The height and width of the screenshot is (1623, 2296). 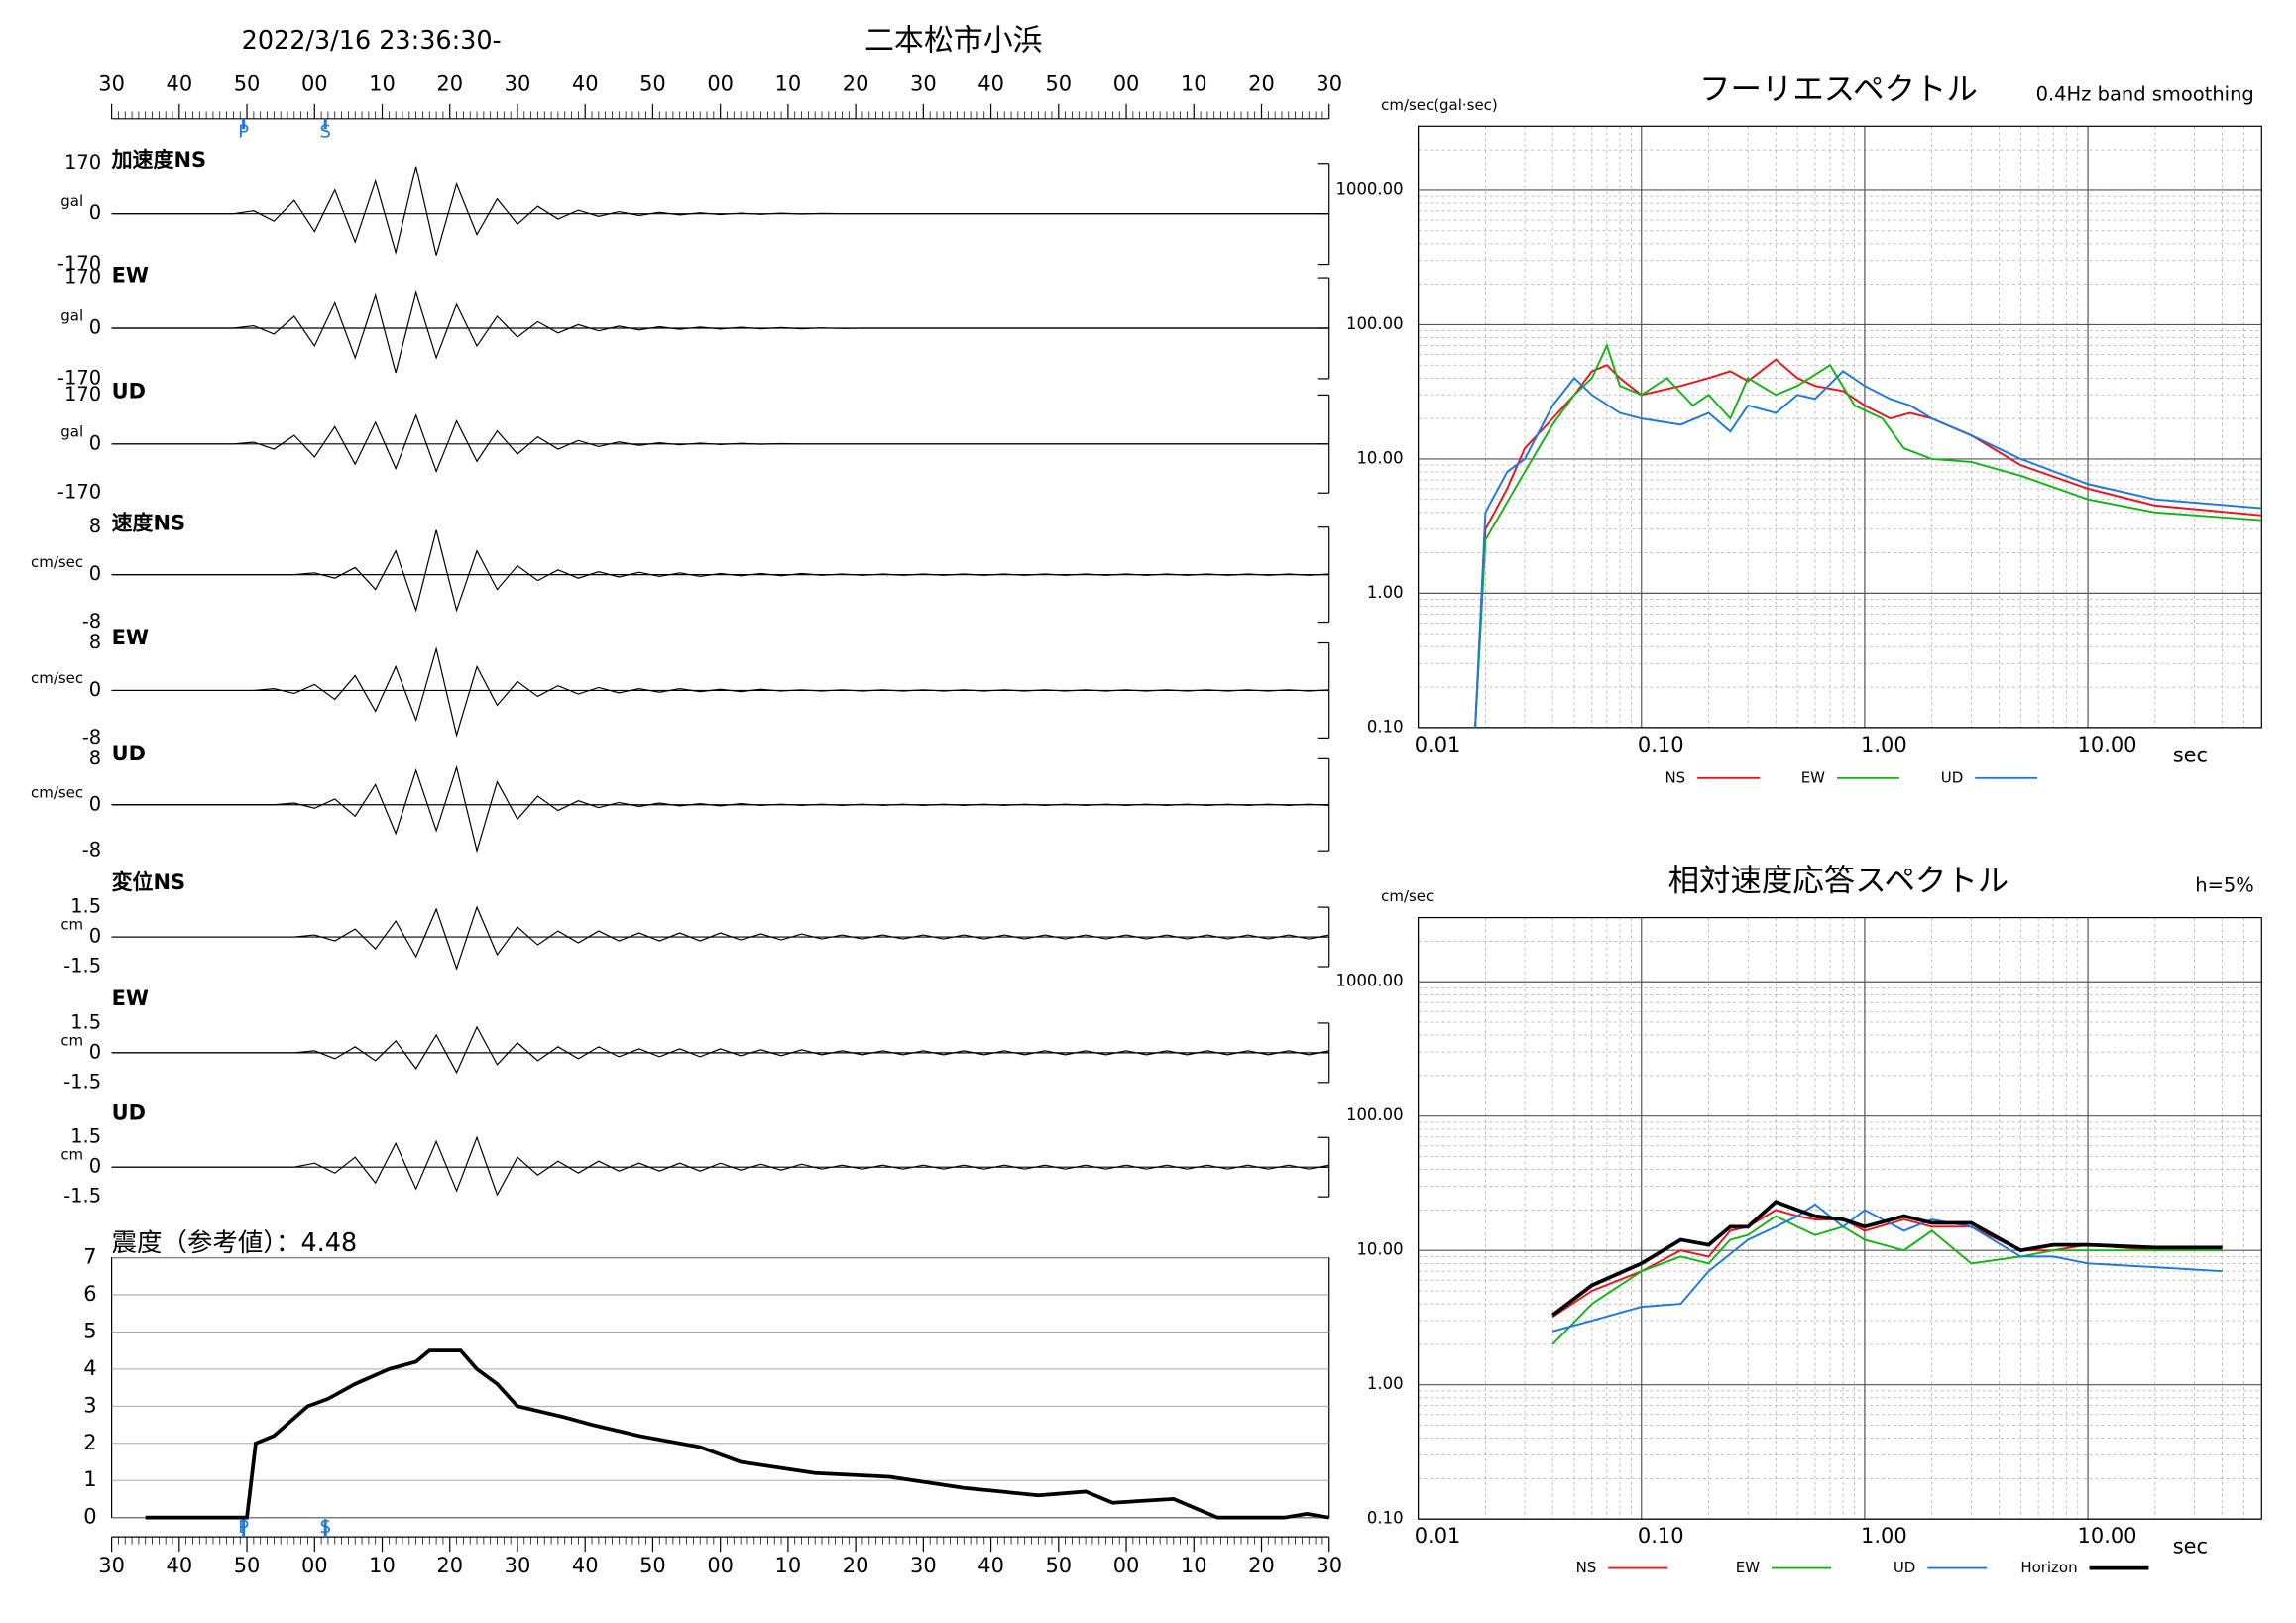 What do you see at coordinates (1952, 777) in the screenshot?
I see `legend-label: UD` at bounding box center [1952, 777].